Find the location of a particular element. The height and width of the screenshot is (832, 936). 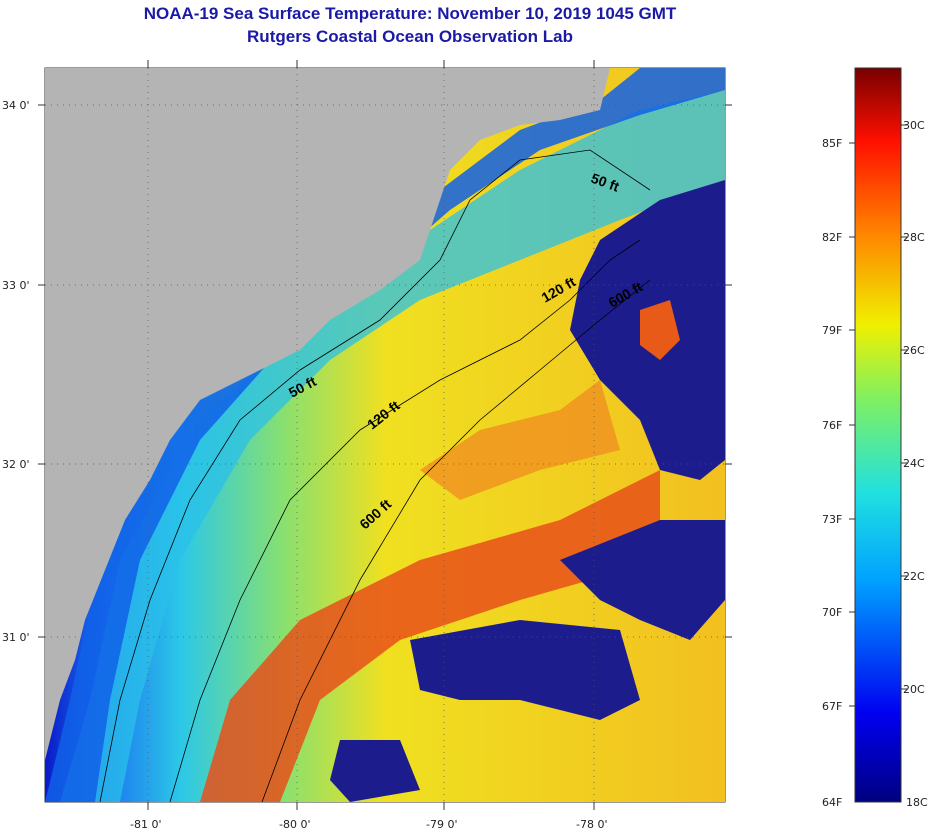

cb-f-67: 67F is located at coordinates (832, 706).